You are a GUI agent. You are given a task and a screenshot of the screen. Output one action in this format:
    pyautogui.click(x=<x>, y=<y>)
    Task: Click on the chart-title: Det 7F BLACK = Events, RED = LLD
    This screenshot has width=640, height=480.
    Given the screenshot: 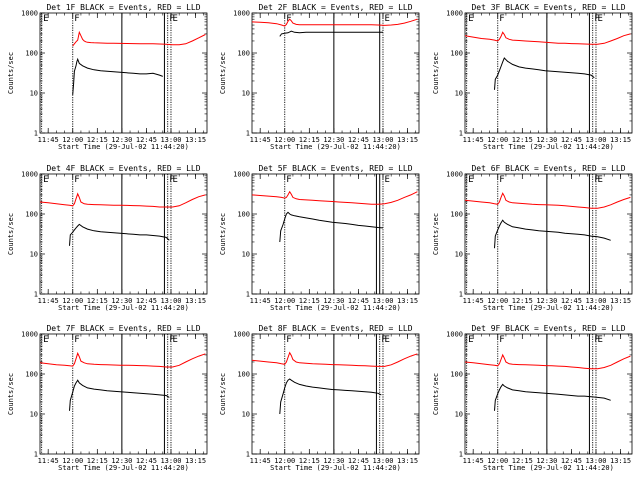 What is the action you would take?
    pyautogui.click(x=123, y=328)
    